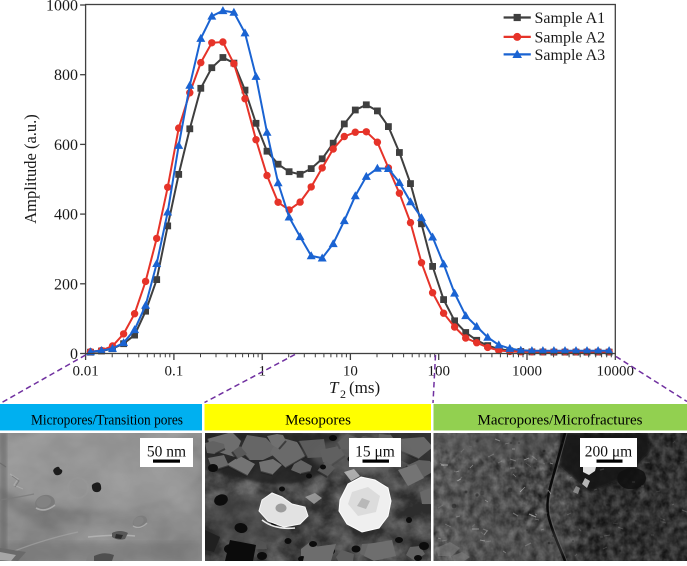 This screenshot has height=566, width=687. What do you see at coordinates (560, 421) in the screenshot?
I see `svg-text: Macropores/Microfractures` at bounding box center [560, 421].